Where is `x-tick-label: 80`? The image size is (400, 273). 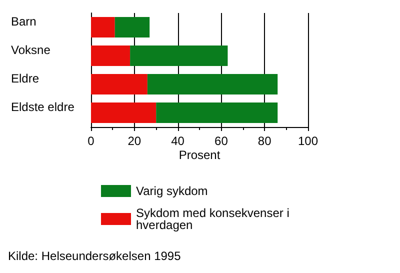
x-tick-label: 80 is located at coordinates (265, 141).